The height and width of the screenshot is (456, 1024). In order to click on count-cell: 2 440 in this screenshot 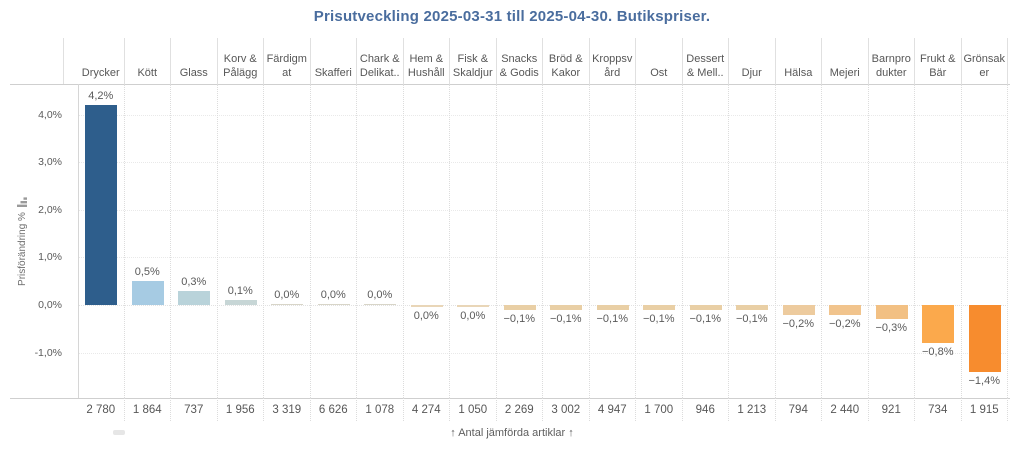, I will do `click(845, 409)`.